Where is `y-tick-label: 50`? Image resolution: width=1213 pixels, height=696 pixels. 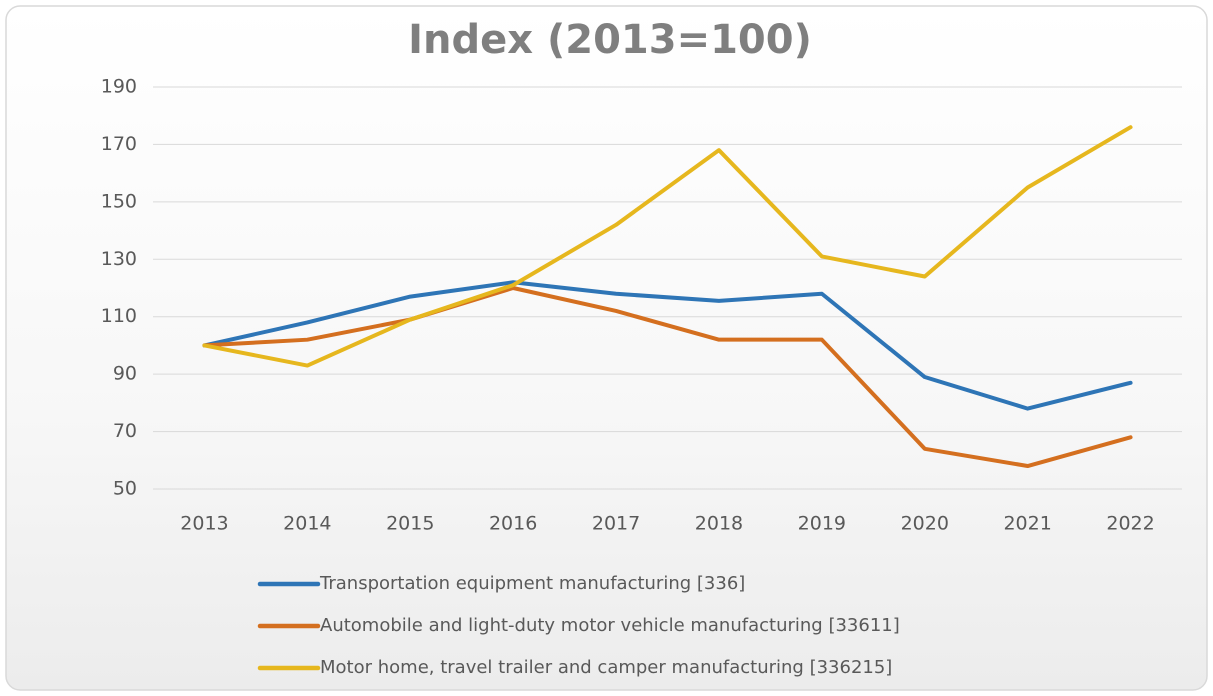 y-tick-label: 50 is located at coordinates (125, 489).